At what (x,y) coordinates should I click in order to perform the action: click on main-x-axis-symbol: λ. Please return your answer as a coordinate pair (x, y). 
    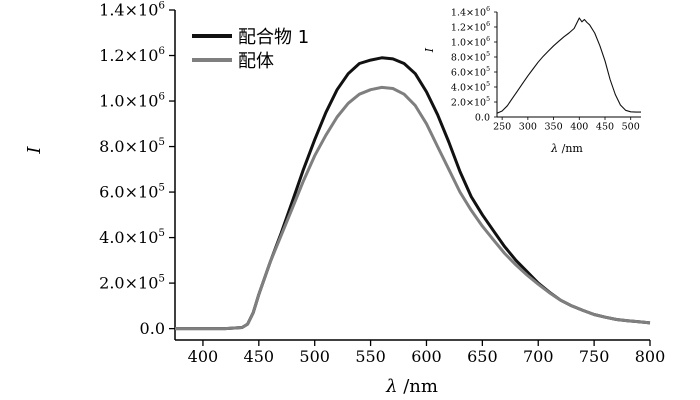
    Looking at the image, I should click on (391, 386).